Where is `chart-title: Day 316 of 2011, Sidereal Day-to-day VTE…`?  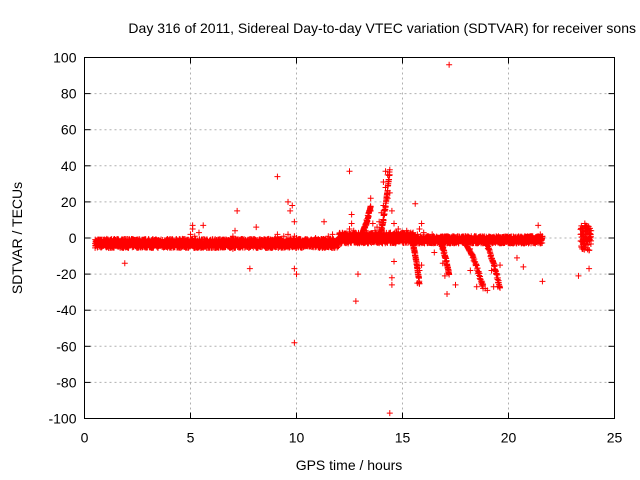 chart-title: Day 316 of 2011, Sidereal Day-to-day VTE… is located at coordinates (382, 28).